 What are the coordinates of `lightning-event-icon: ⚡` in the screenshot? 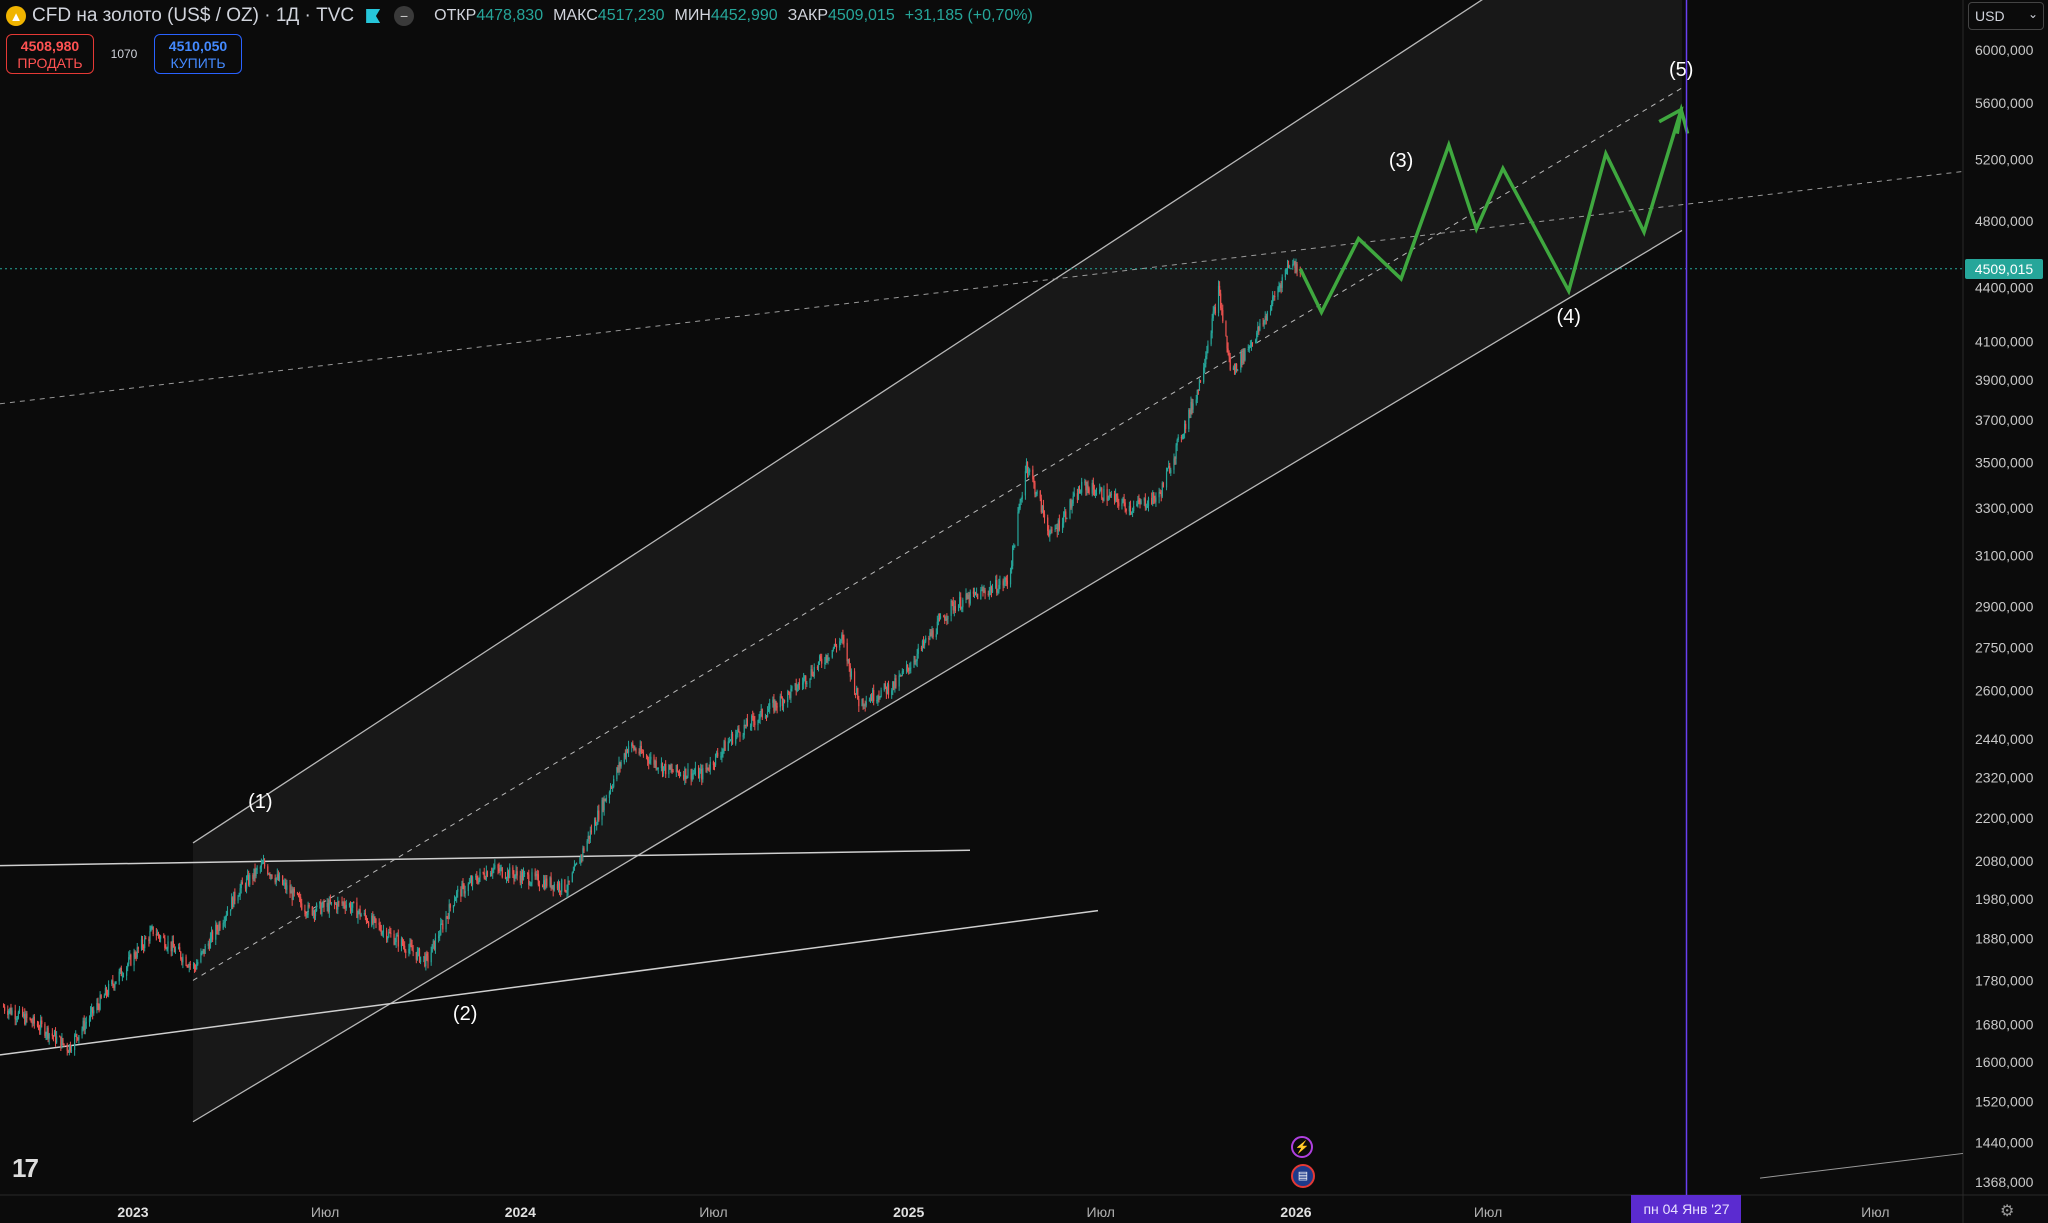 It's located at (1302, 1147).